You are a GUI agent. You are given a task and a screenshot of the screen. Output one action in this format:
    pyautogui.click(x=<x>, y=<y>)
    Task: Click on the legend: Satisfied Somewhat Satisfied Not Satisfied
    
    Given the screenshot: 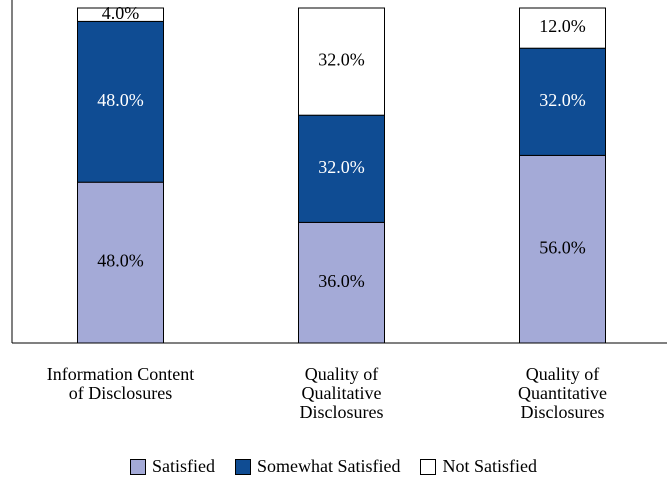 What is the action you would take?
    pyautogui.click(x=333, y=466)
    